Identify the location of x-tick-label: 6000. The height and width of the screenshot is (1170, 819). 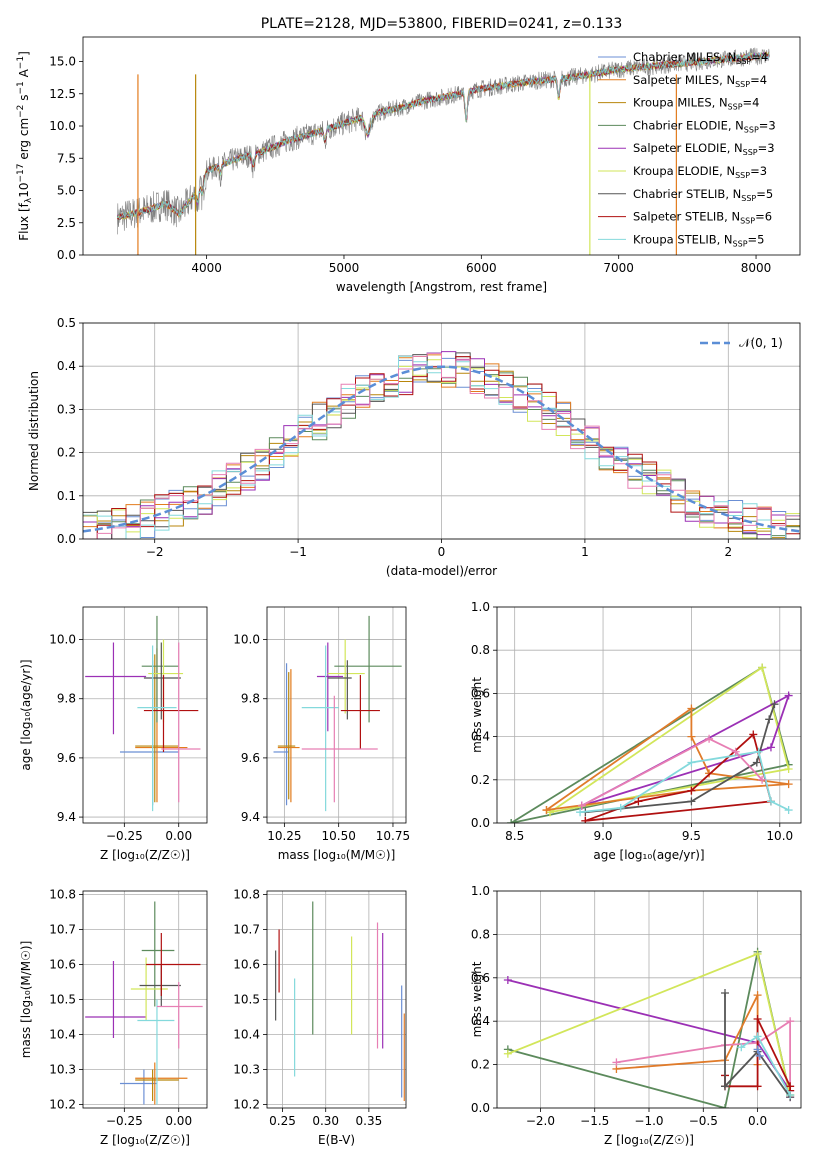
(481, 268).